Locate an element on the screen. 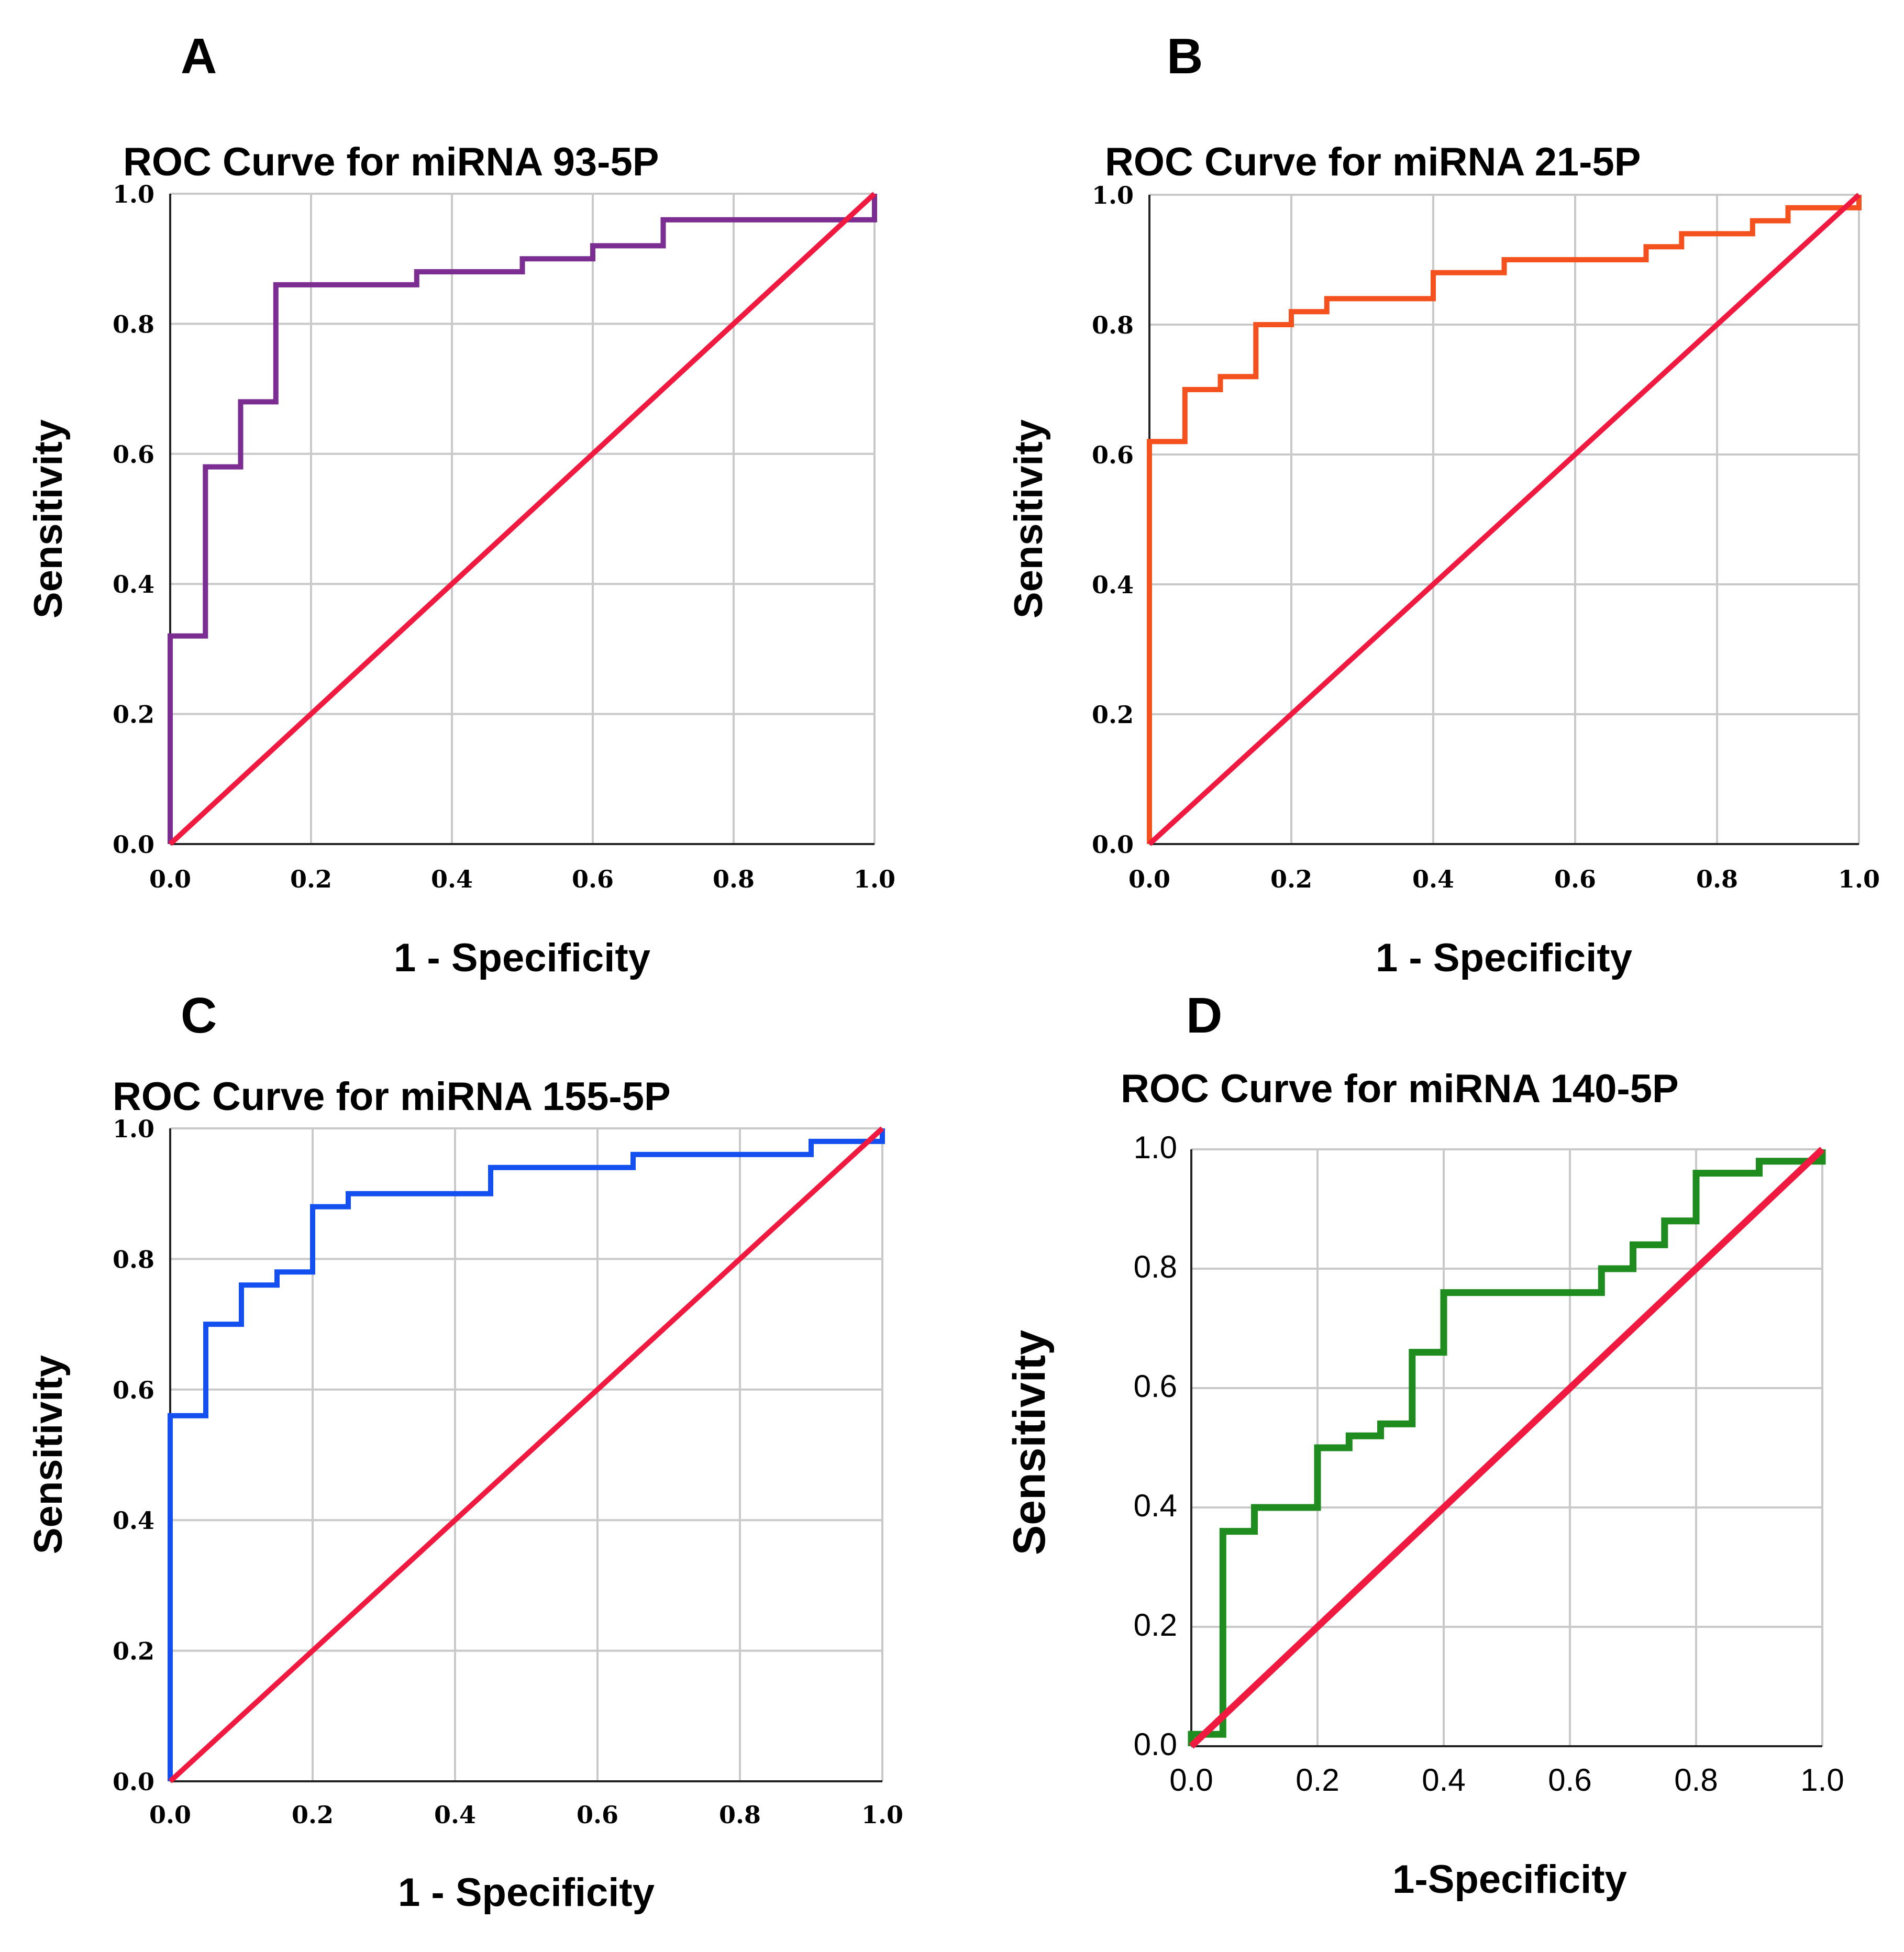 The width and height of the screenshot is (1904, 1952). panel-letter: C is located at coordinates (199, 1016).